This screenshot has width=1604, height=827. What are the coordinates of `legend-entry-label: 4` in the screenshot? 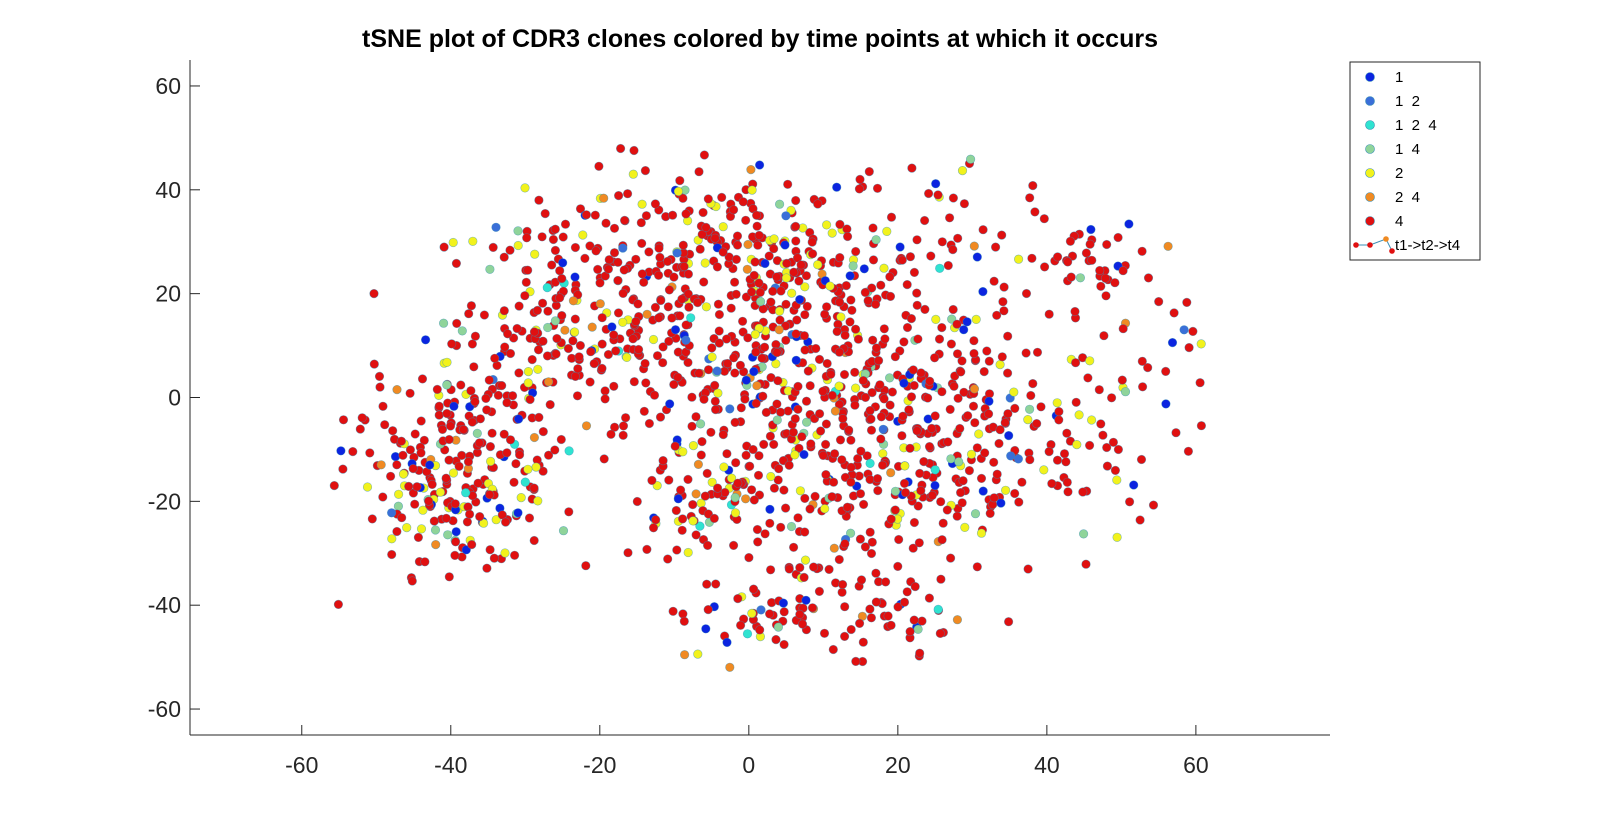 It's located at (1399, 221).